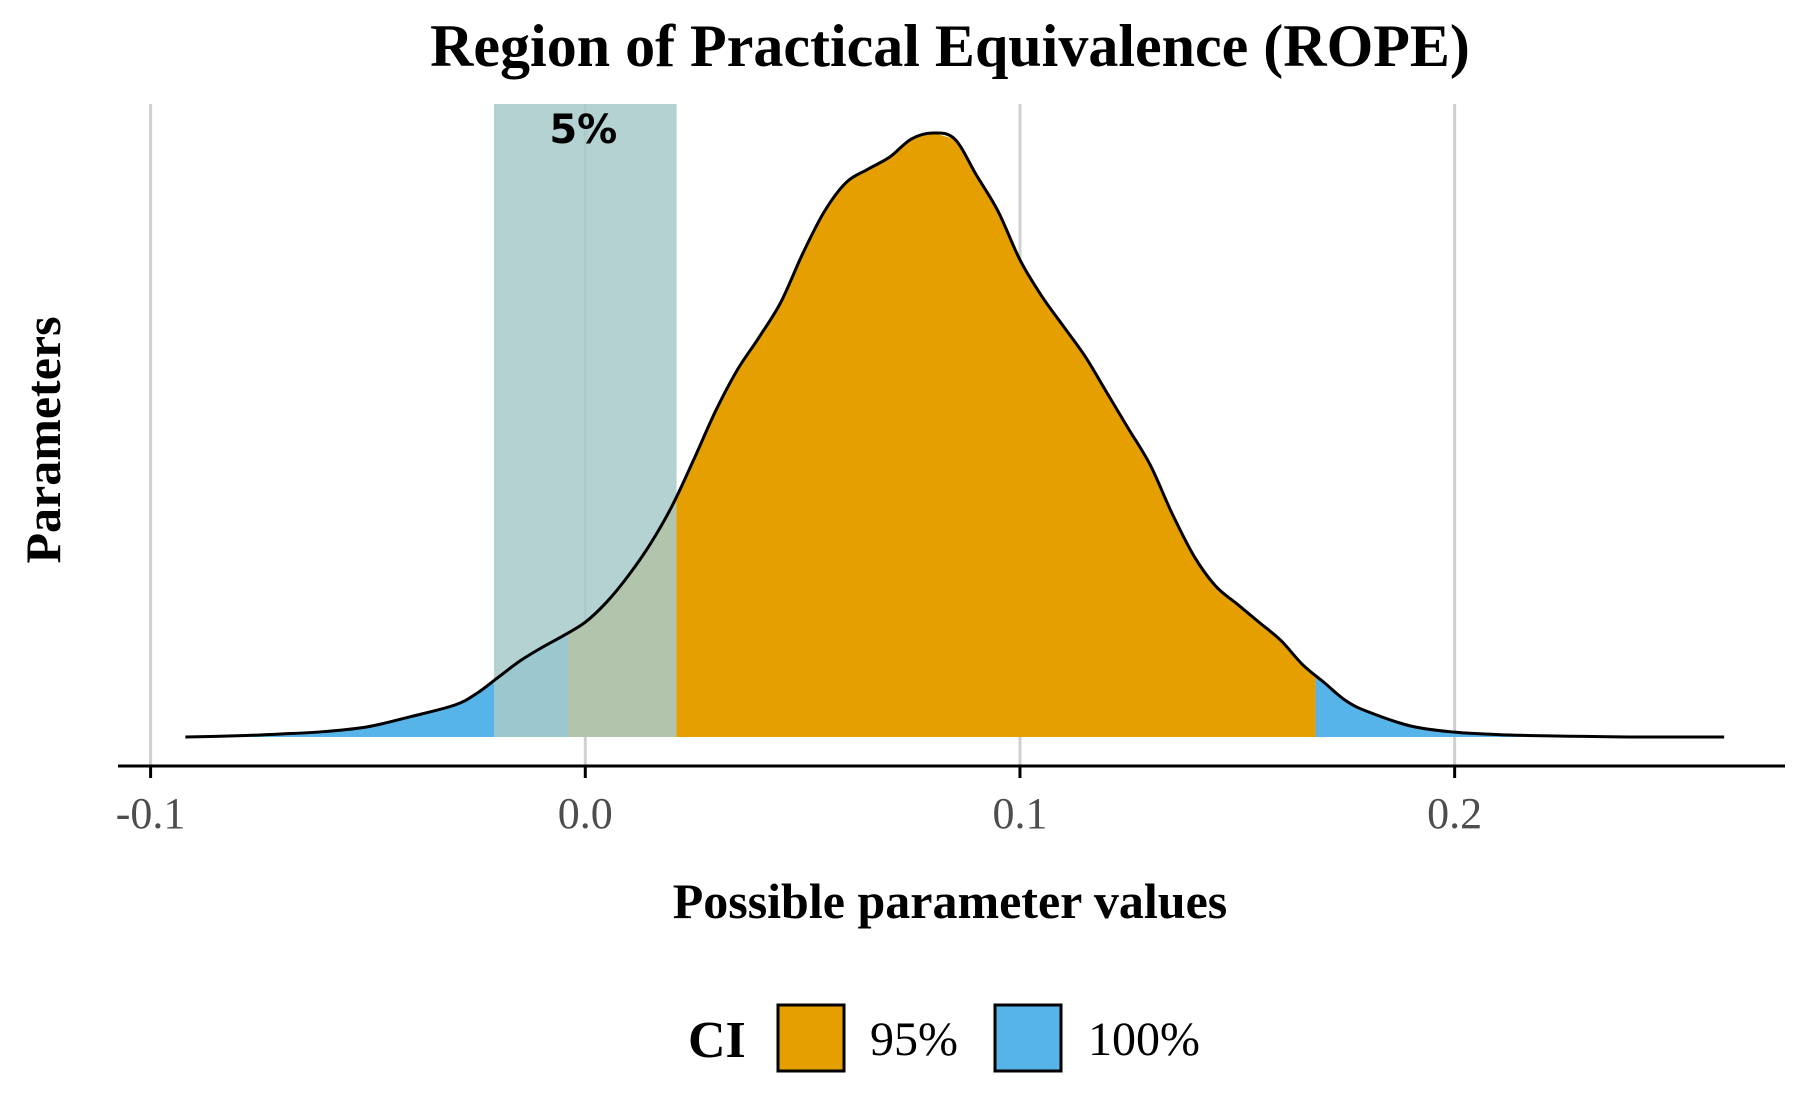 The image size is (1800, 1112). What do you see at coordinates (717, 1040) in the screenshot?
I see `legend-title: CI` at bounding box center [717, 1040].